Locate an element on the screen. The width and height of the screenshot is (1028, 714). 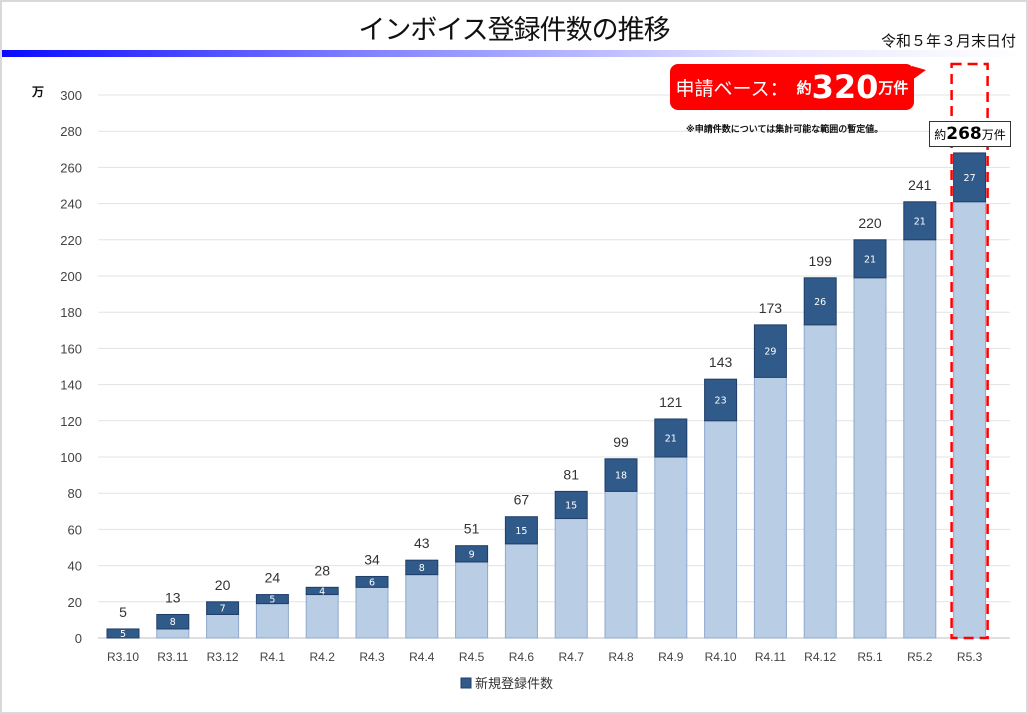
x-tick-label: R5.1 is located at coordinates (870, 657).